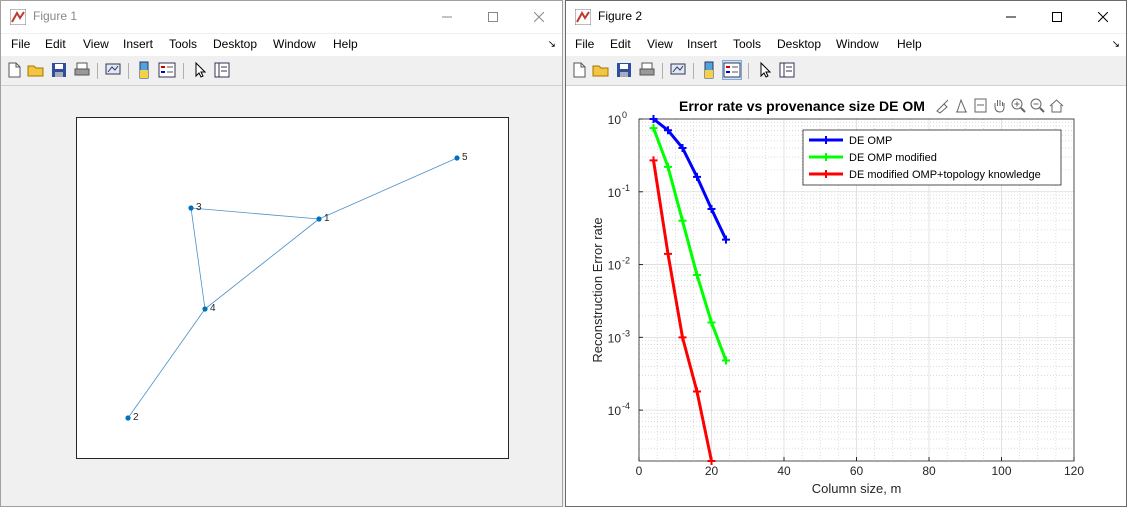 The image size is (1127, 507). What do you see at coordinates (1001, 471) in the screenshot?
I see `x-tick-label: 100` at bounding box center [1001, 471].